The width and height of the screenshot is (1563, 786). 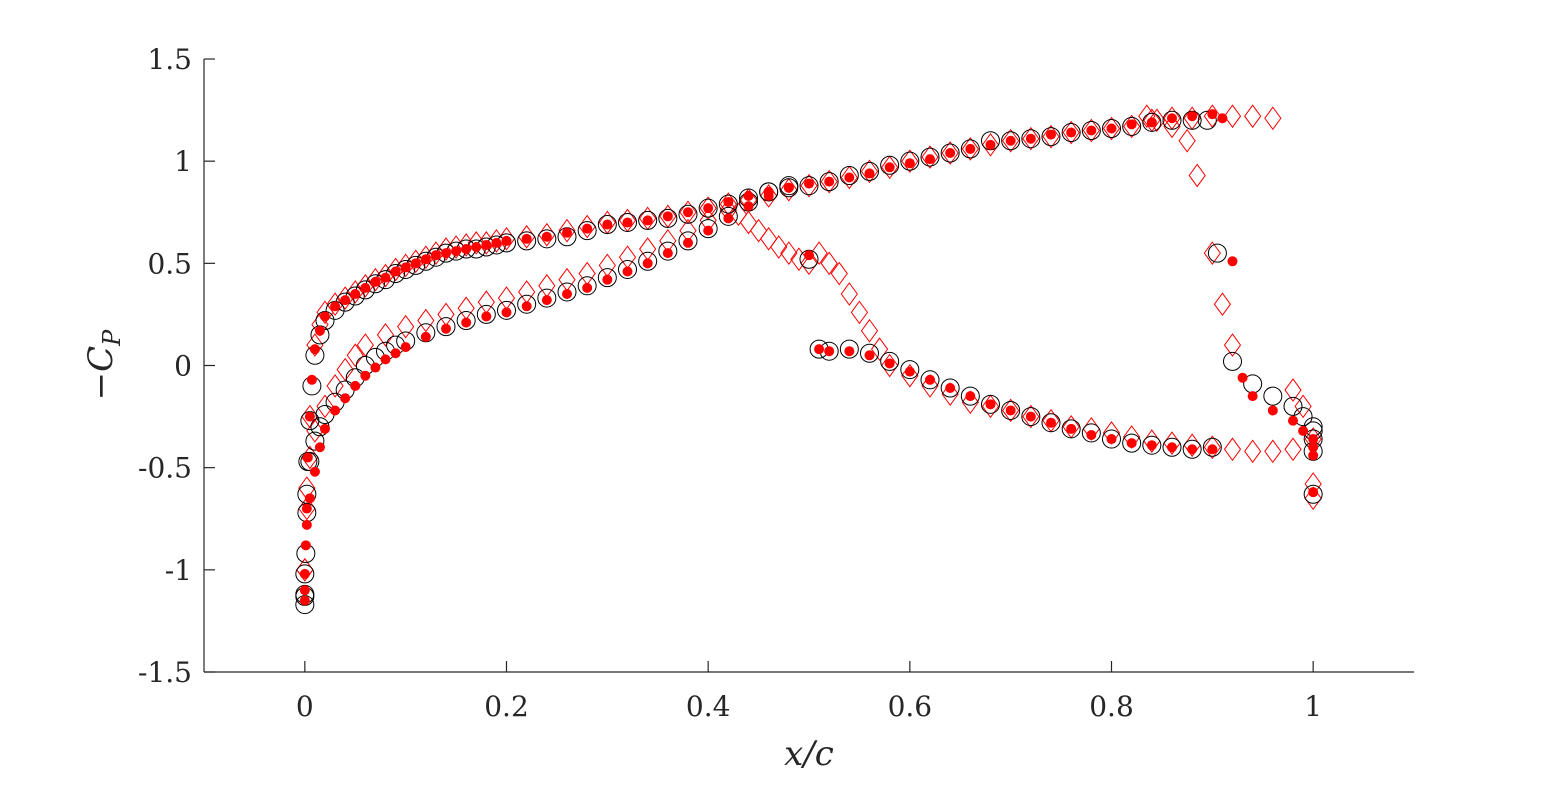 I want to click on x-tick-label: 0.6, so click(x=910, y=706).